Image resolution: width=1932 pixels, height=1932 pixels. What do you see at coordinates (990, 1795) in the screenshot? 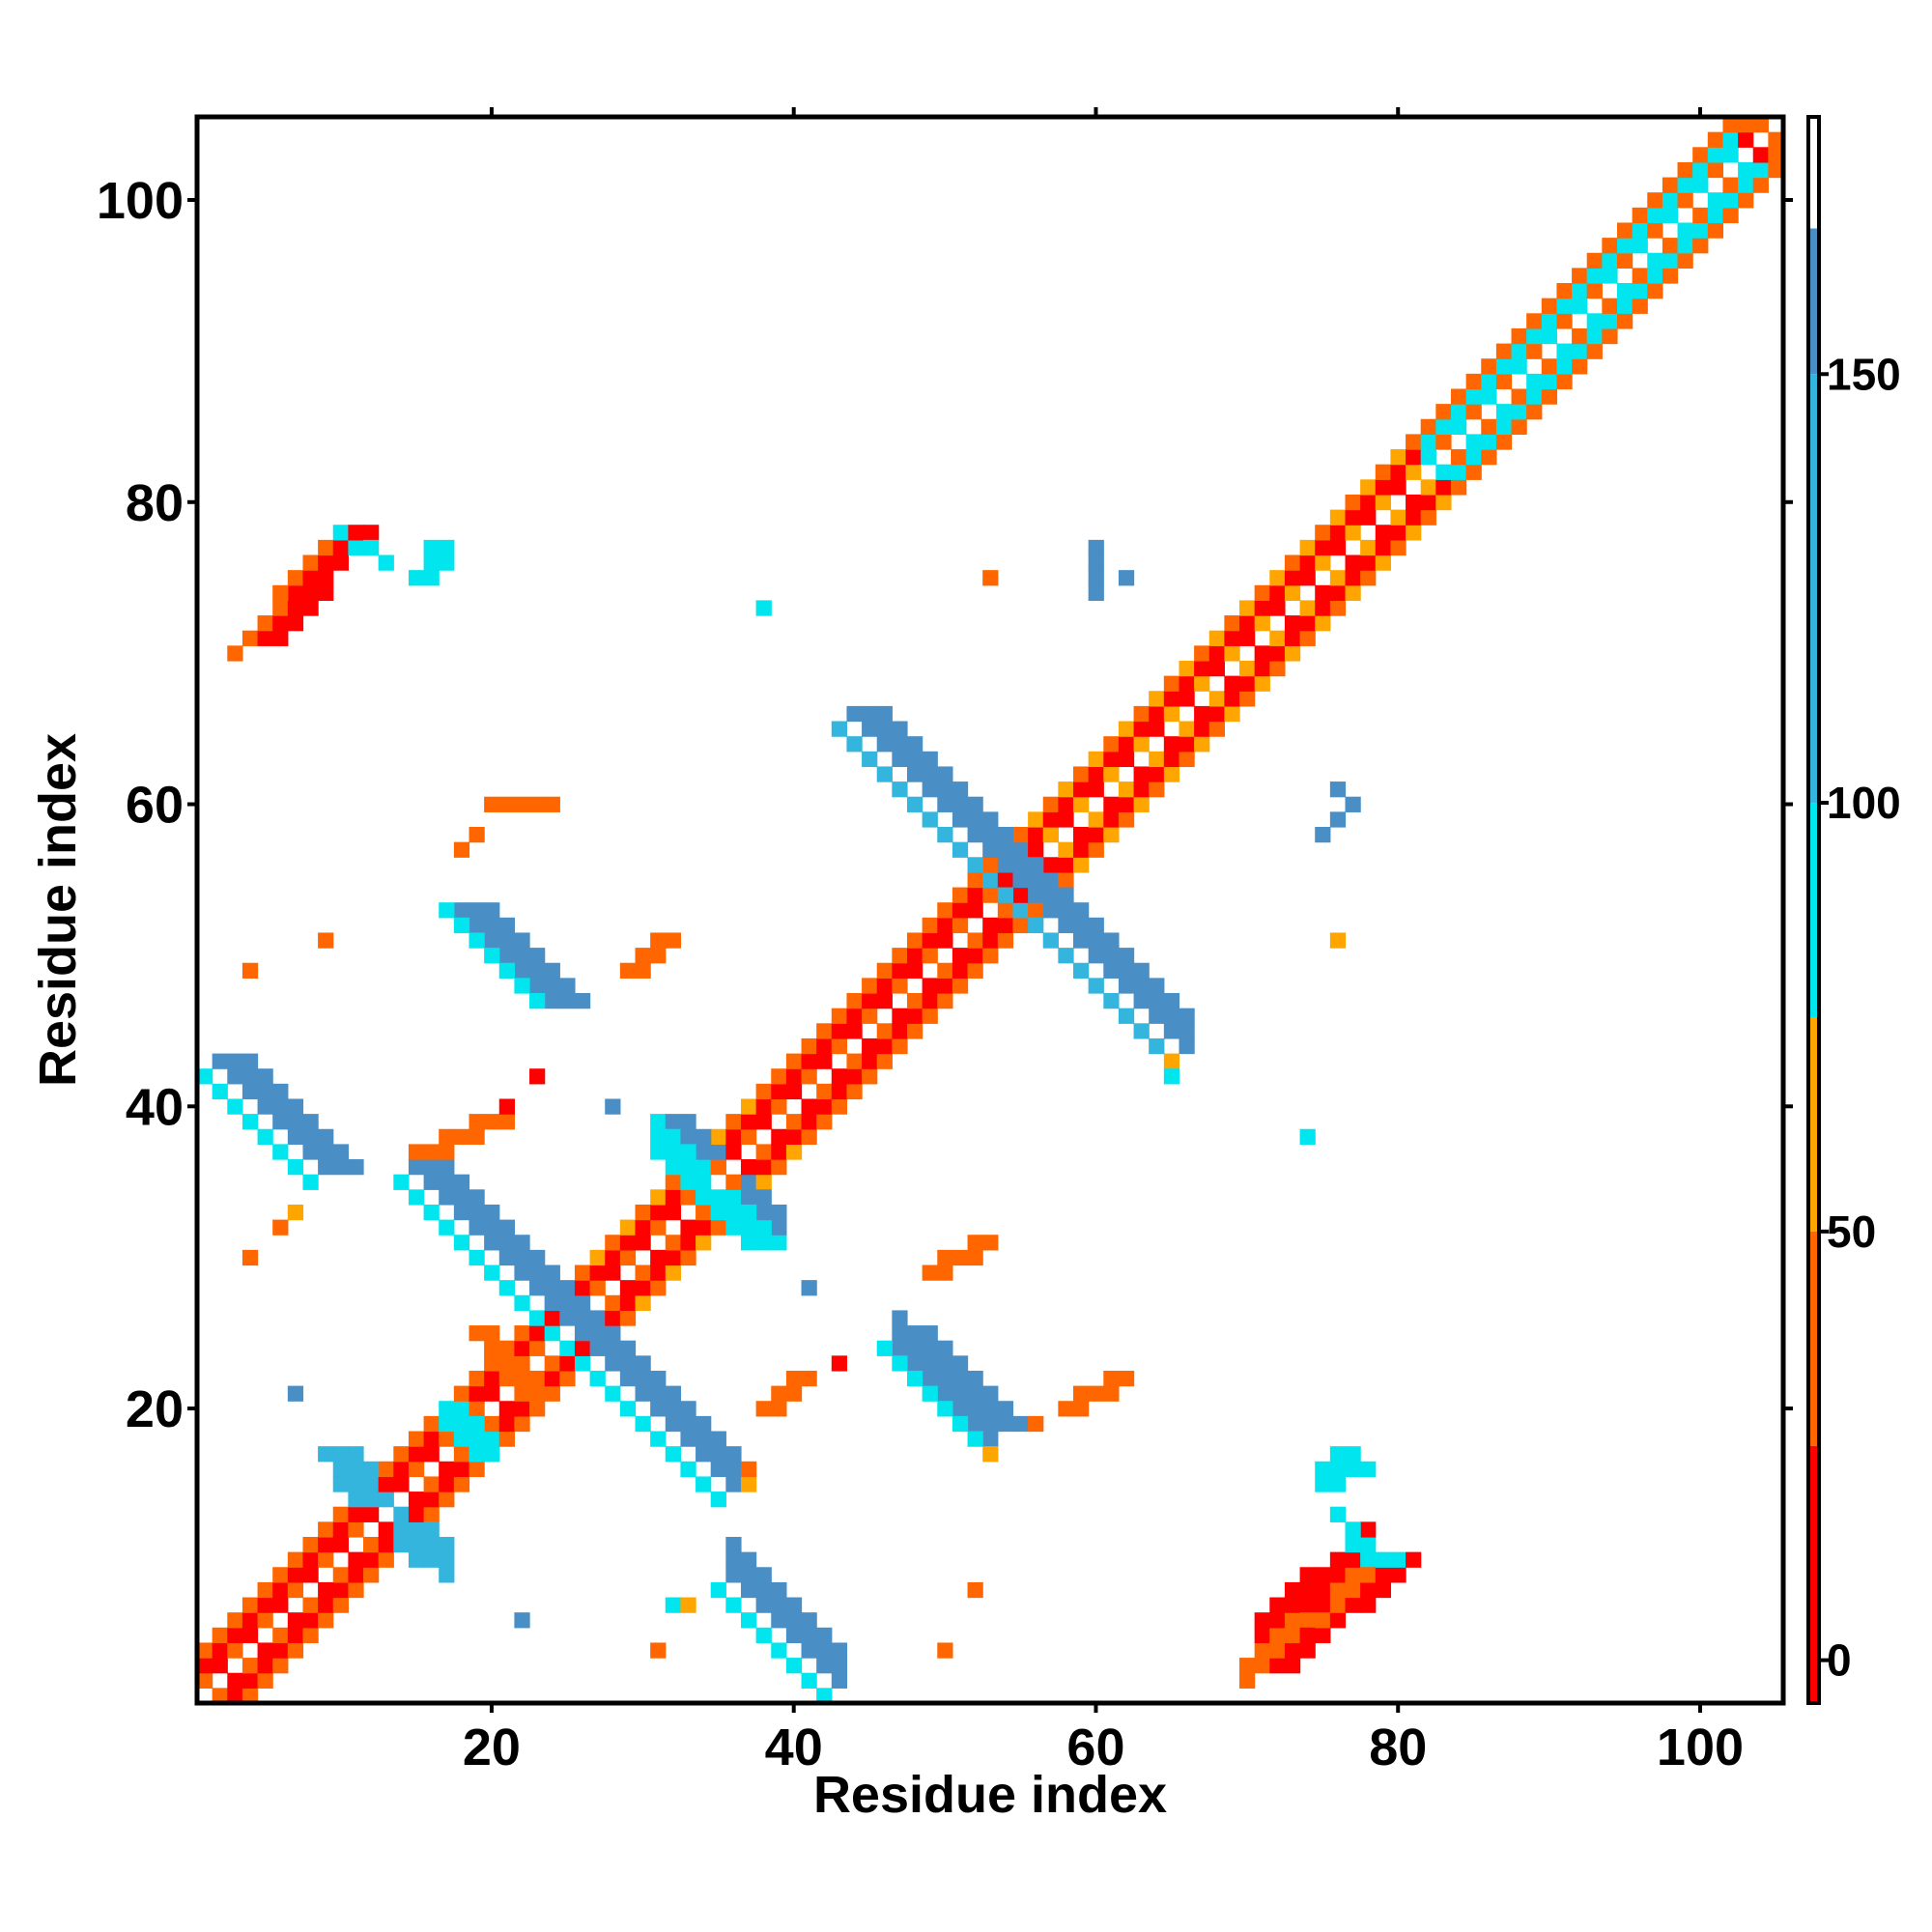
I see `x-axis-title: Residue index` at bounding box center [990, 1795].